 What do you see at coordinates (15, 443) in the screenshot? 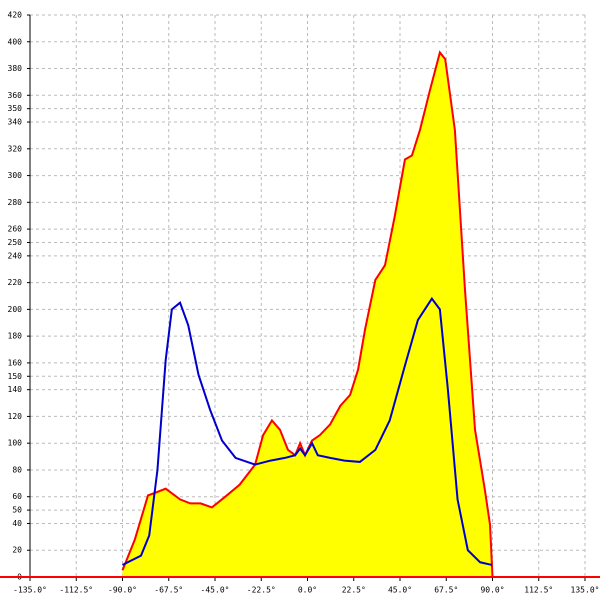
I see `y-tick-label: 100` at bounding box center [15, 443].